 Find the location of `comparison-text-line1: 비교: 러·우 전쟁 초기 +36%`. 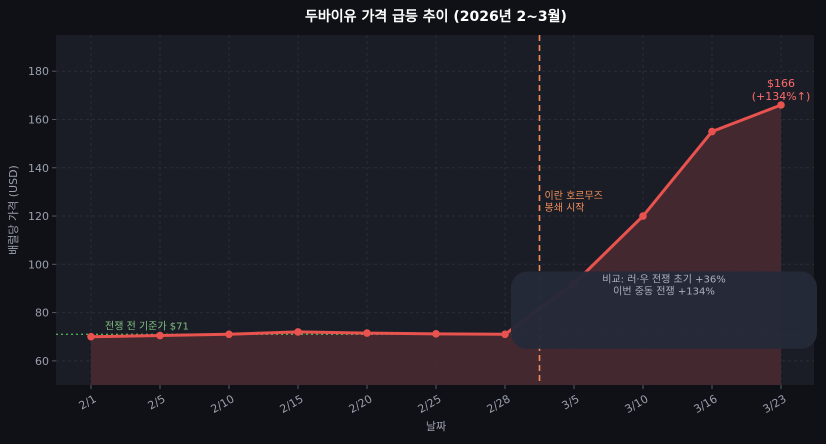

comparison-text-line1: 비교: 러·우 전쟁 초기 +36% is located at coordinates (663, 279).